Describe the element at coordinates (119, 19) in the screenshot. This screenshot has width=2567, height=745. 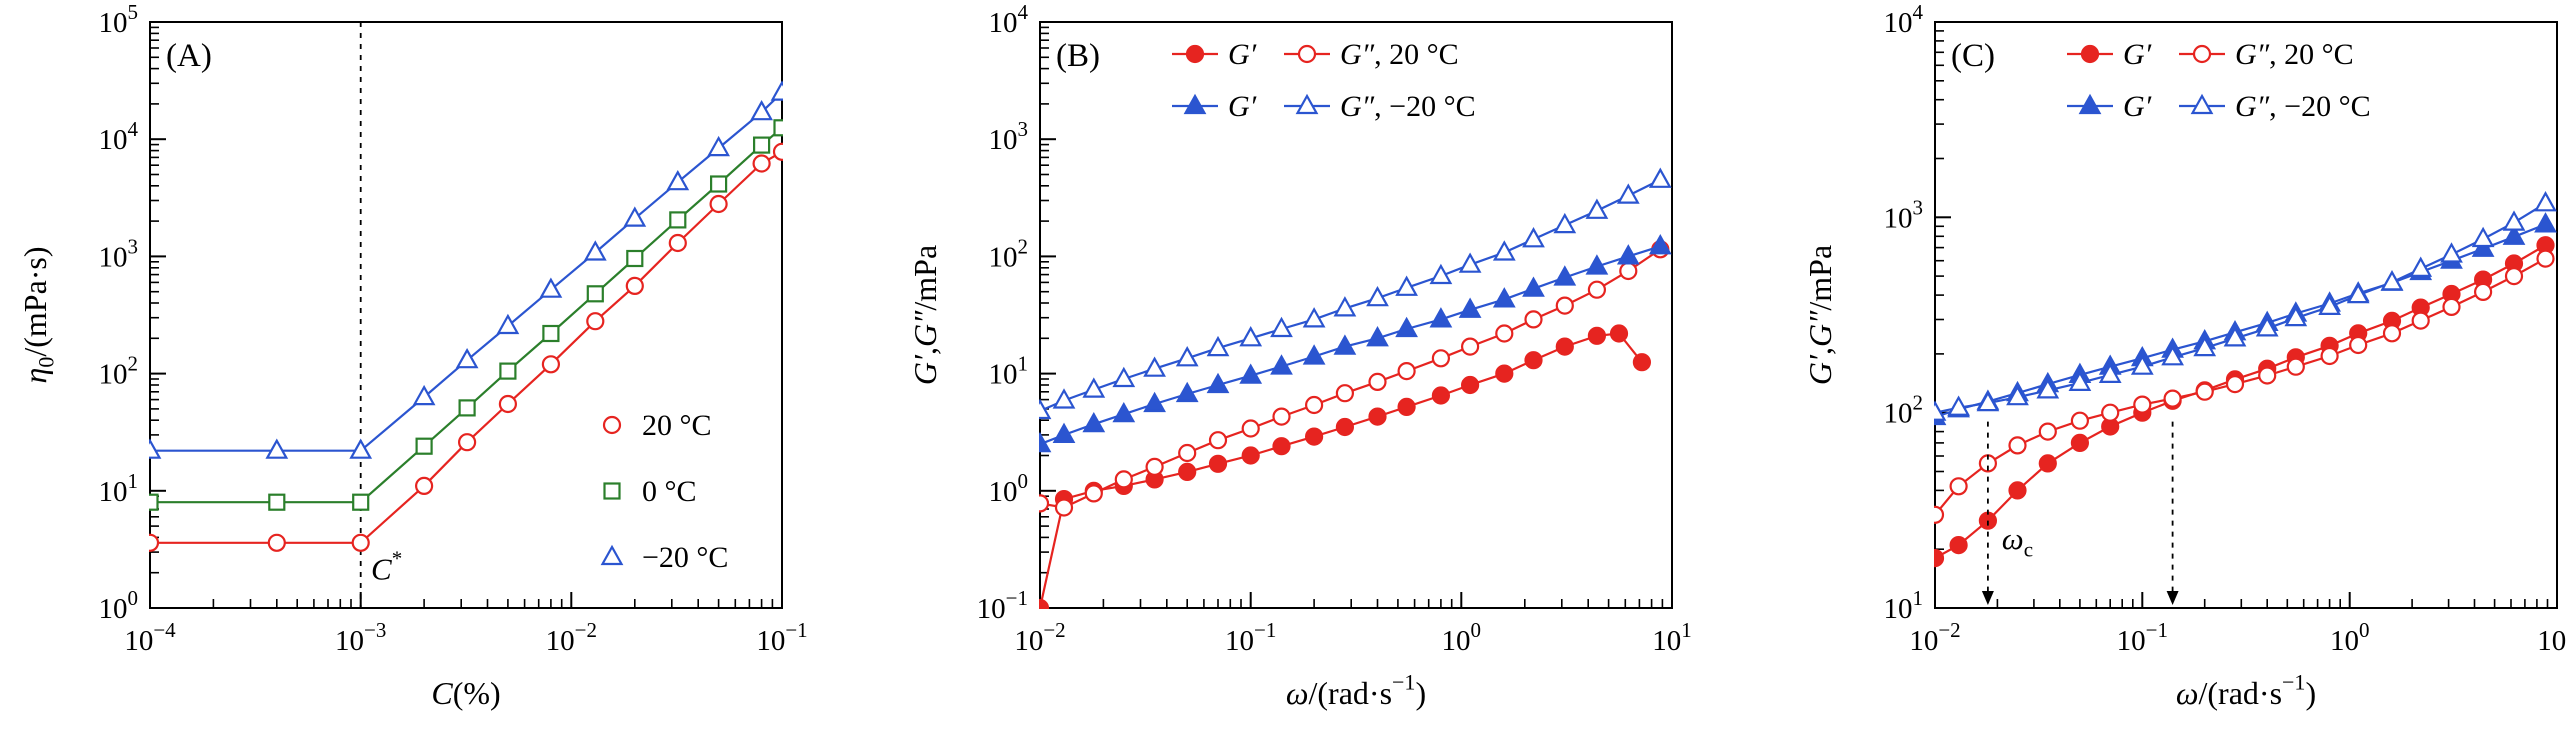
I see `svg-text: 10⁵` at that location.